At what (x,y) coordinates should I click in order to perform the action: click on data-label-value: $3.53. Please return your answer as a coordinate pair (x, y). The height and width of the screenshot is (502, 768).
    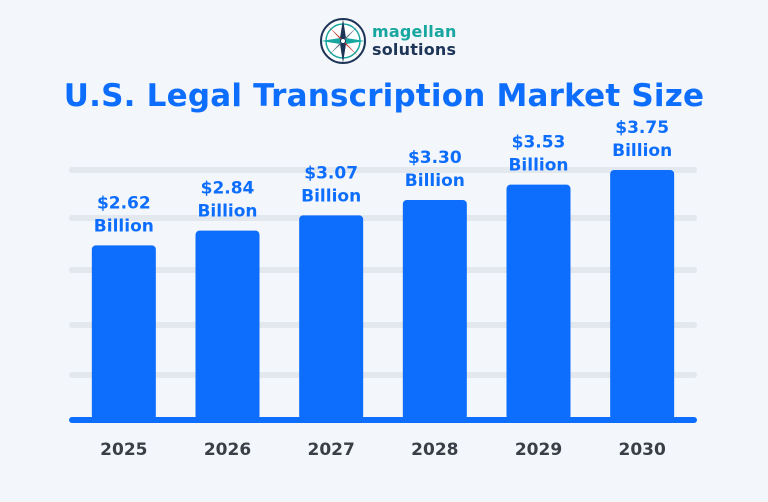
    Looking at the image, I should click on (539, 143).